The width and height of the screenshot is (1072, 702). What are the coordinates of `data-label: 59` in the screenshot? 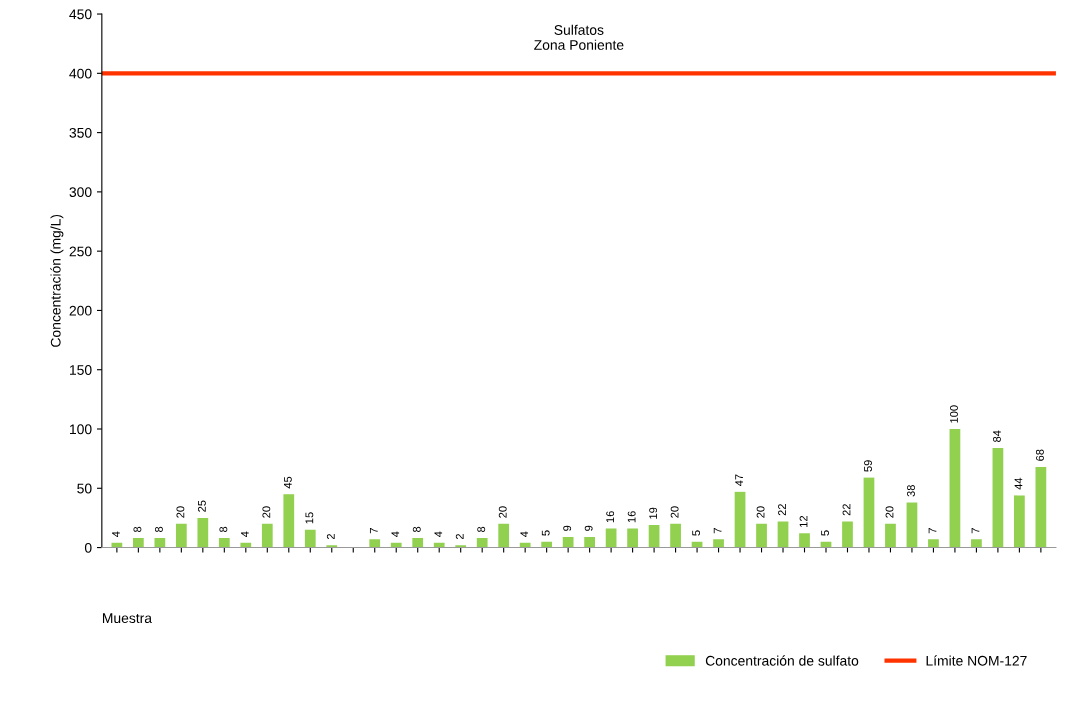 It's located at (868, 466).